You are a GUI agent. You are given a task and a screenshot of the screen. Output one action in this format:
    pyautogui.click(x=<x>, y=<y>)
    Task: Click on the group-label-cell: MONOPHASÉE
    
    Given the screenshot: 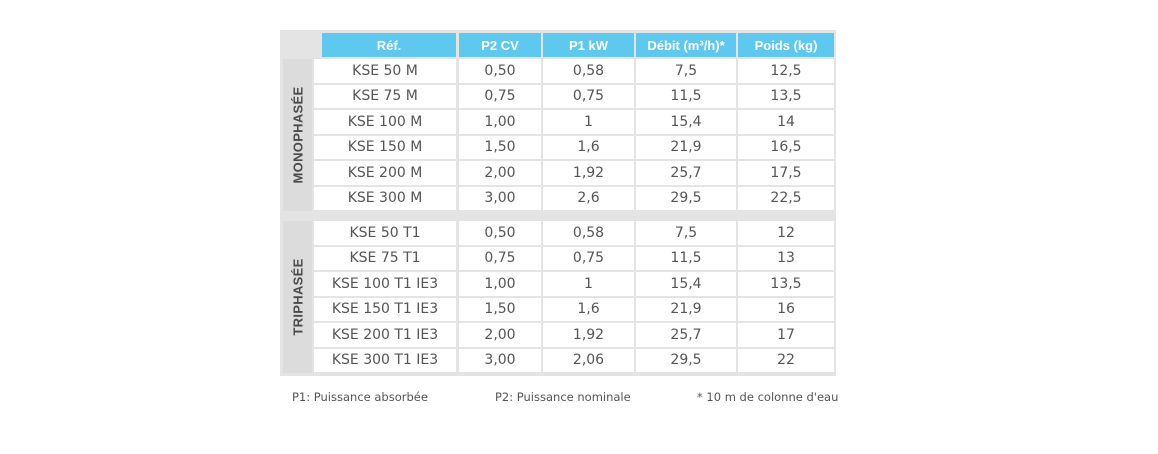 What is the action you would take?
    pyautogui.click(x=297, y=135)
    